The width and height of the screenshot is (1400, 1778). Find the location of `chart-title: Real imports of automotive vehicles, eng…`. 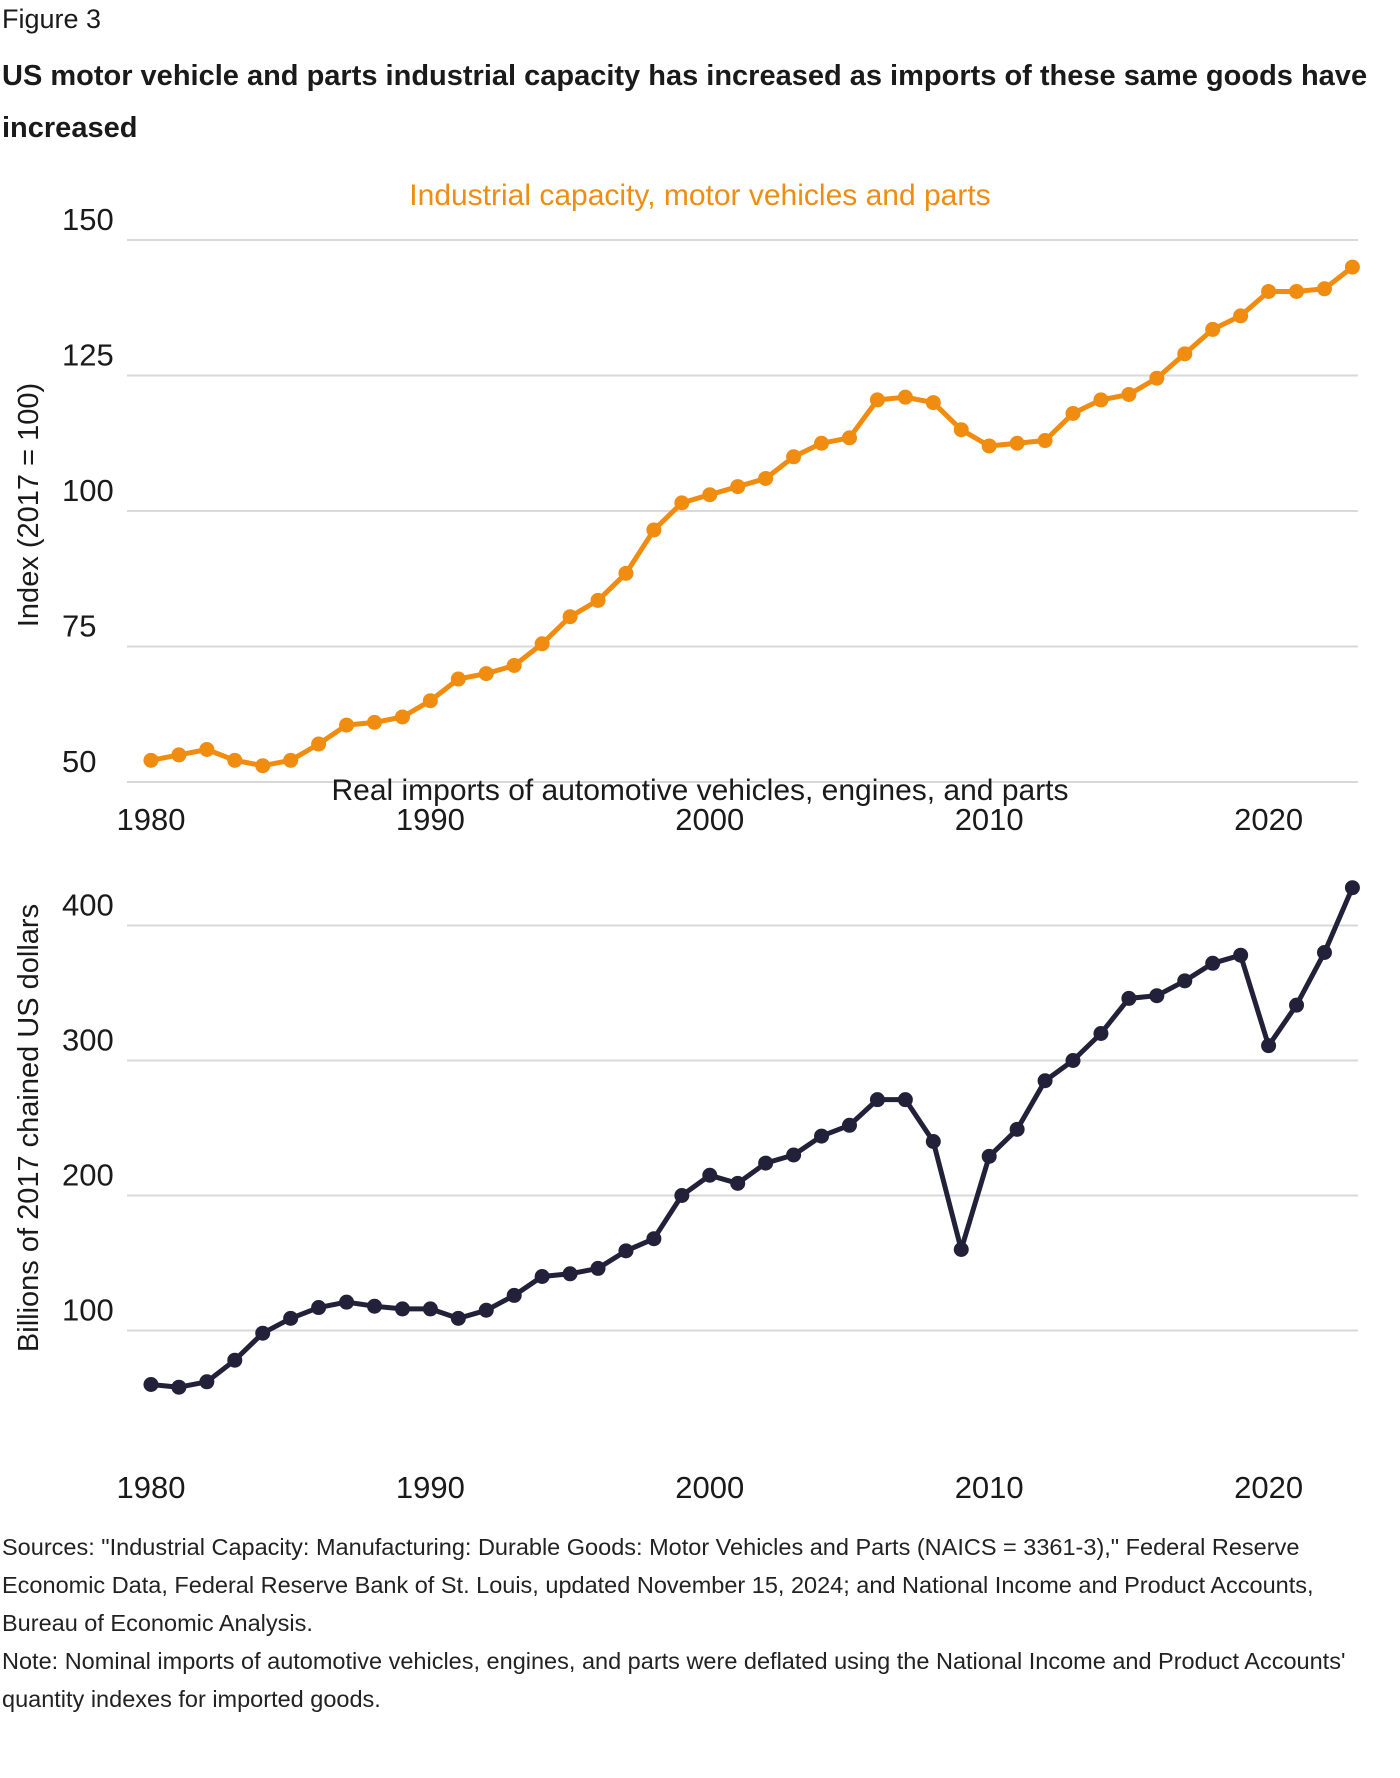

chart-title: Real imports of automotive vehicles, eng… is located at coordinates (699, 790).